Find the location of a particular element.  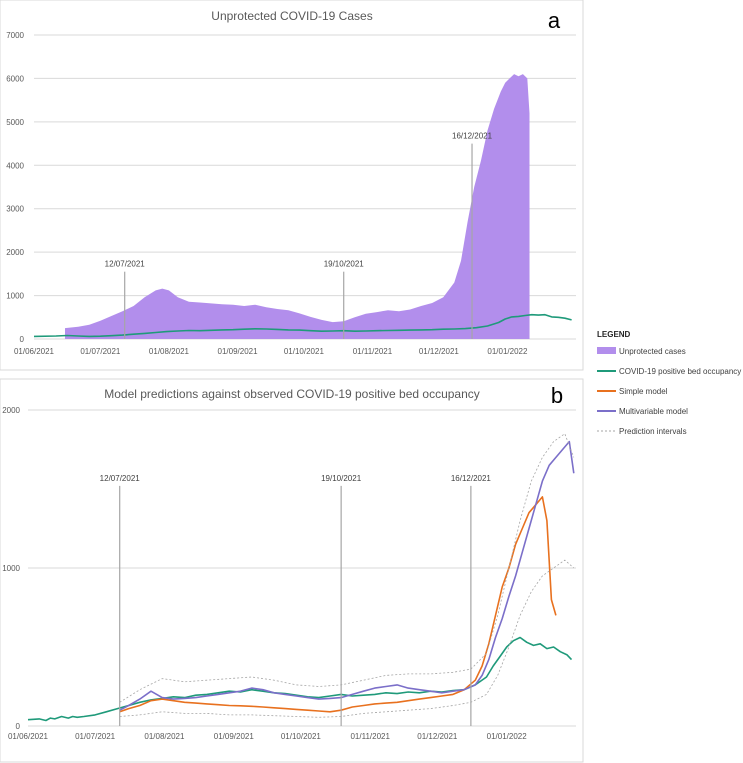

series-line-prediction-interval is located at coordinates (347, 638).